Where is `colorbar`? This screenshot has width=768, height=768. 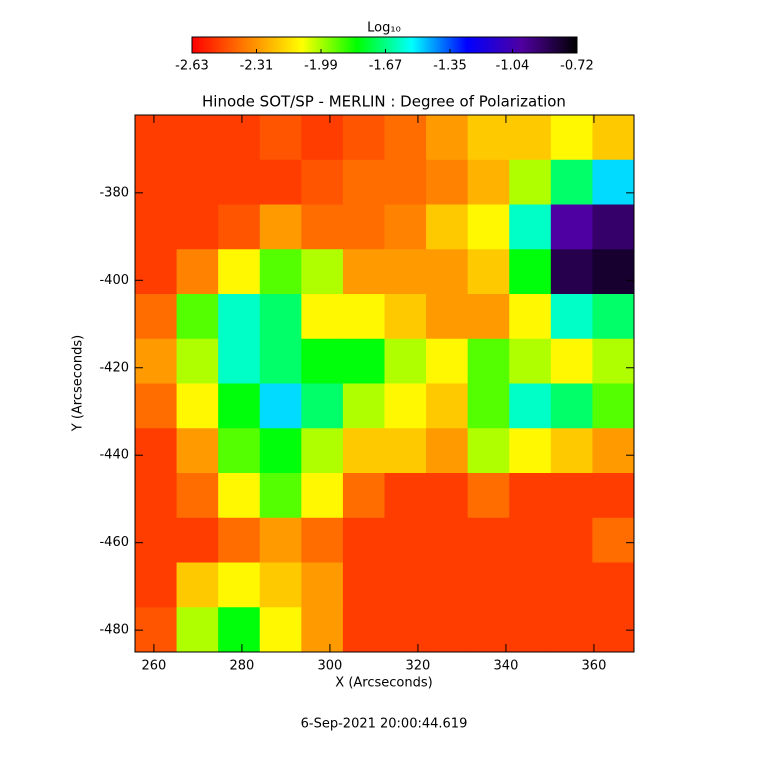
colorbar is located at coordinates (384, 45).